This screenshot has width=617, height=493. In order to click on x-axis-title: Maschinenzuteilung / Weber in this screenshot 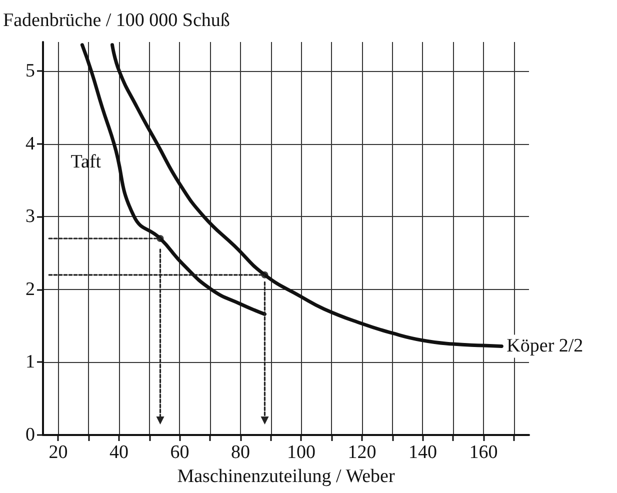, I will do `click(286, 476)`.